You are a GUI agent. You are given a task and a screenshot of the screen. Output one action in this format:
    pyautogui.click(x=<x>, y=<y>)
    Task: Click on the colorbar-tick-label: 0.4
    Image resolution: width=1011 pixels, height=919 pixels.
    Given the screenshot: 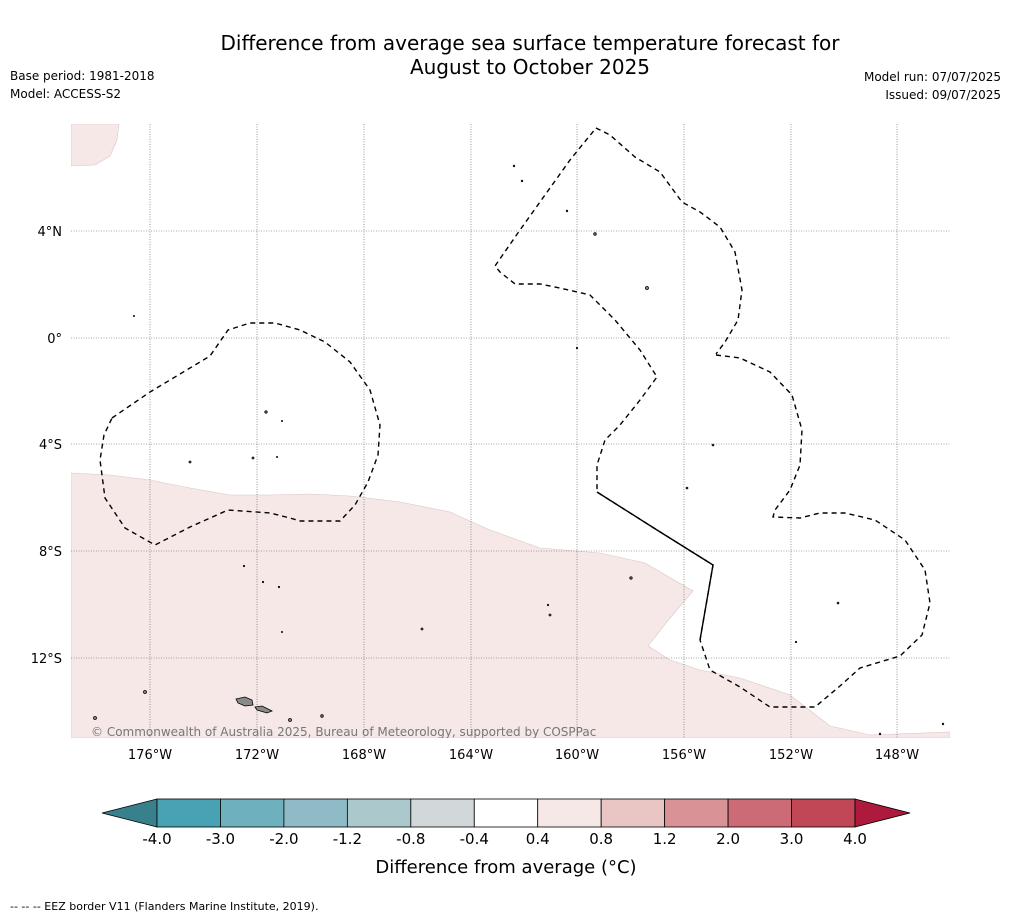 What is the action you would take?
    pyautogui.click(x=538, y=839)
    